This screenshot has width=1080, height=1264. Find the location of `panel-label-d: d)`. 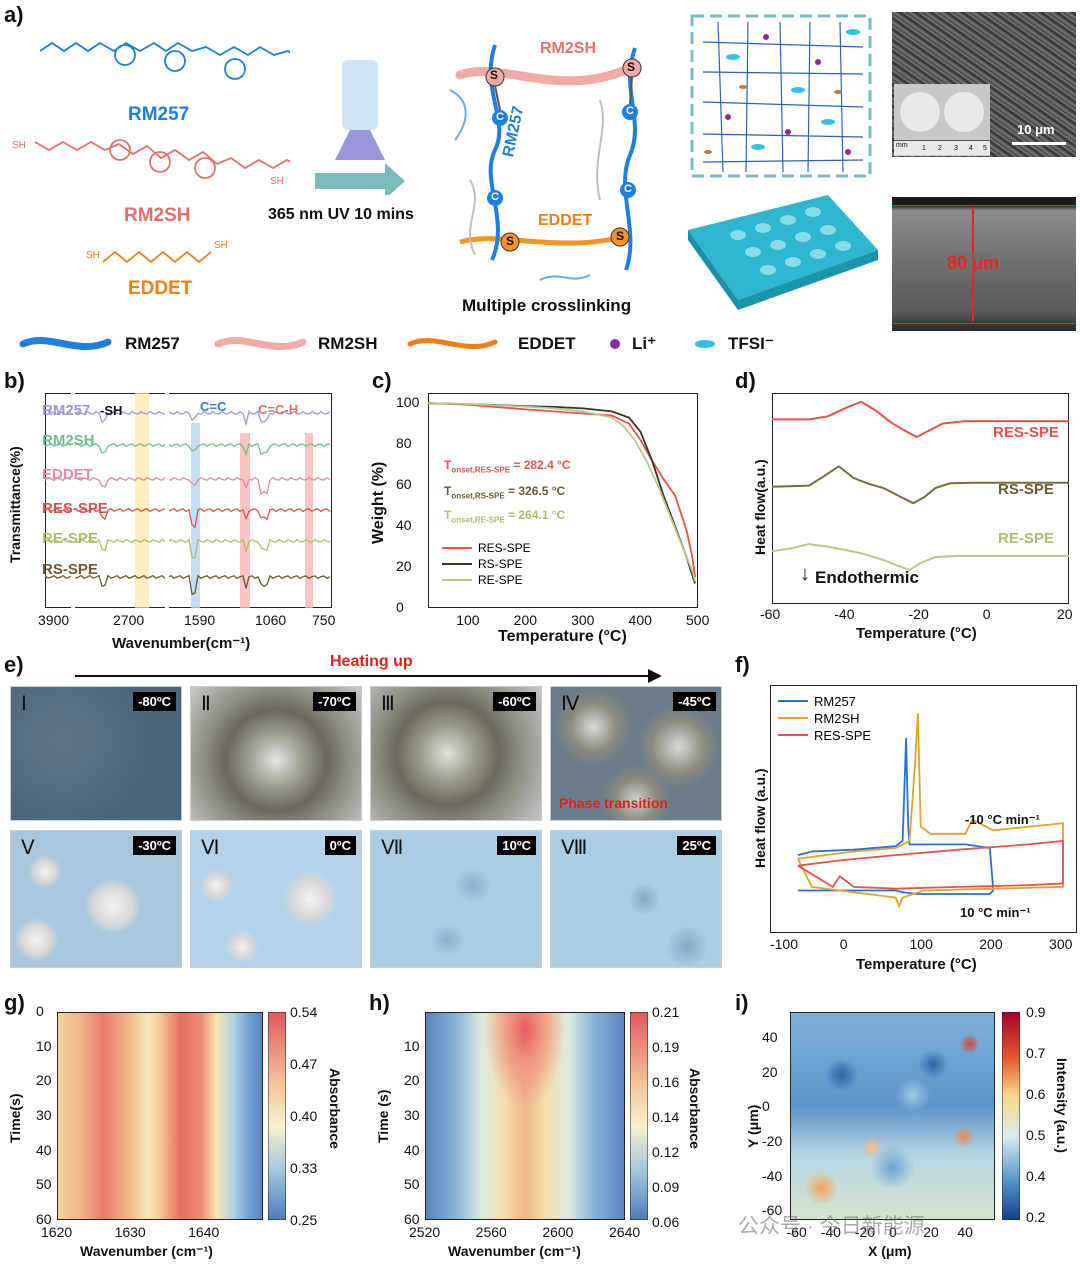

panel-label-d: d) is located at coordinates (745, 380).